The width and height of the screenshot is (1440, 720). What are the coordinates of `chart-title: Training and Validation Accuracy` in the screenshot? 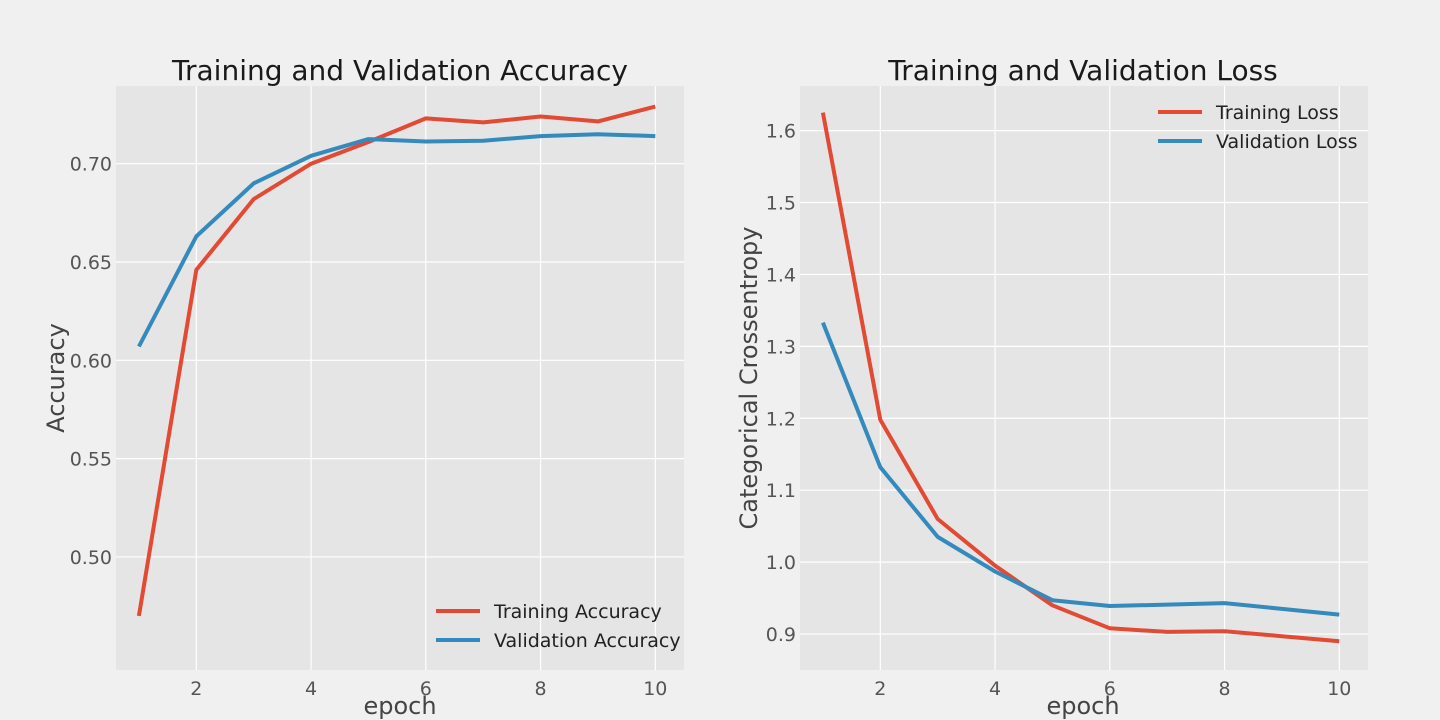 It's located at (399, 70).